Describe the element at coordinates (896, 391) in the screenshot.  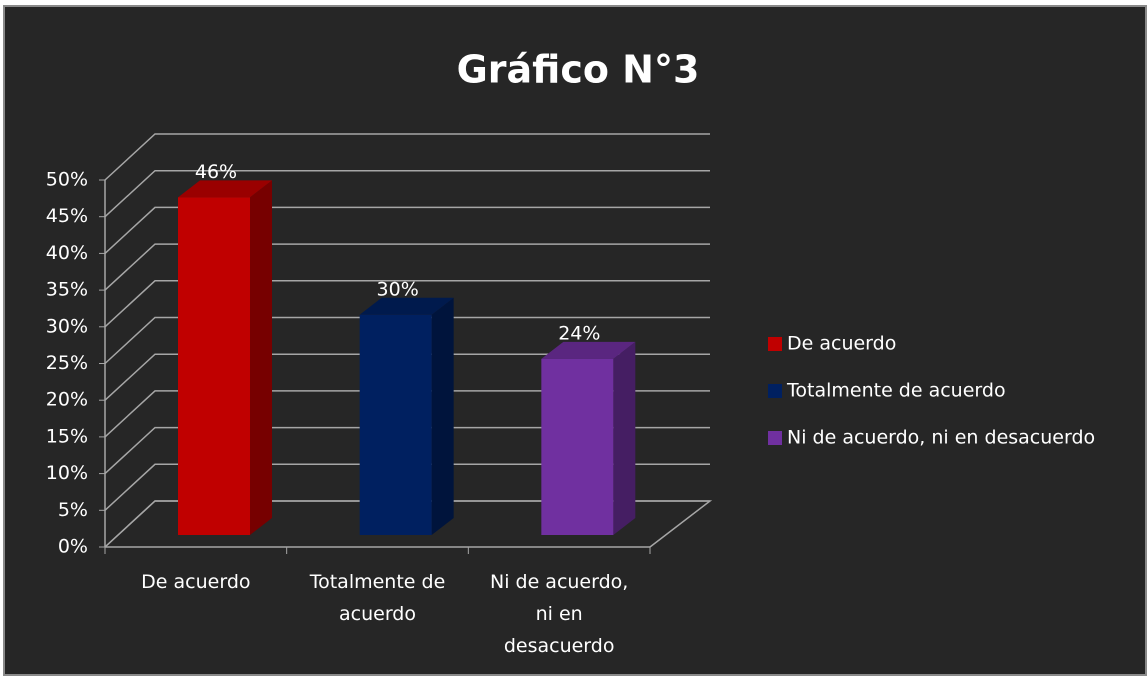
I see `legend-label: Totalmente de acuerdo` at that location.